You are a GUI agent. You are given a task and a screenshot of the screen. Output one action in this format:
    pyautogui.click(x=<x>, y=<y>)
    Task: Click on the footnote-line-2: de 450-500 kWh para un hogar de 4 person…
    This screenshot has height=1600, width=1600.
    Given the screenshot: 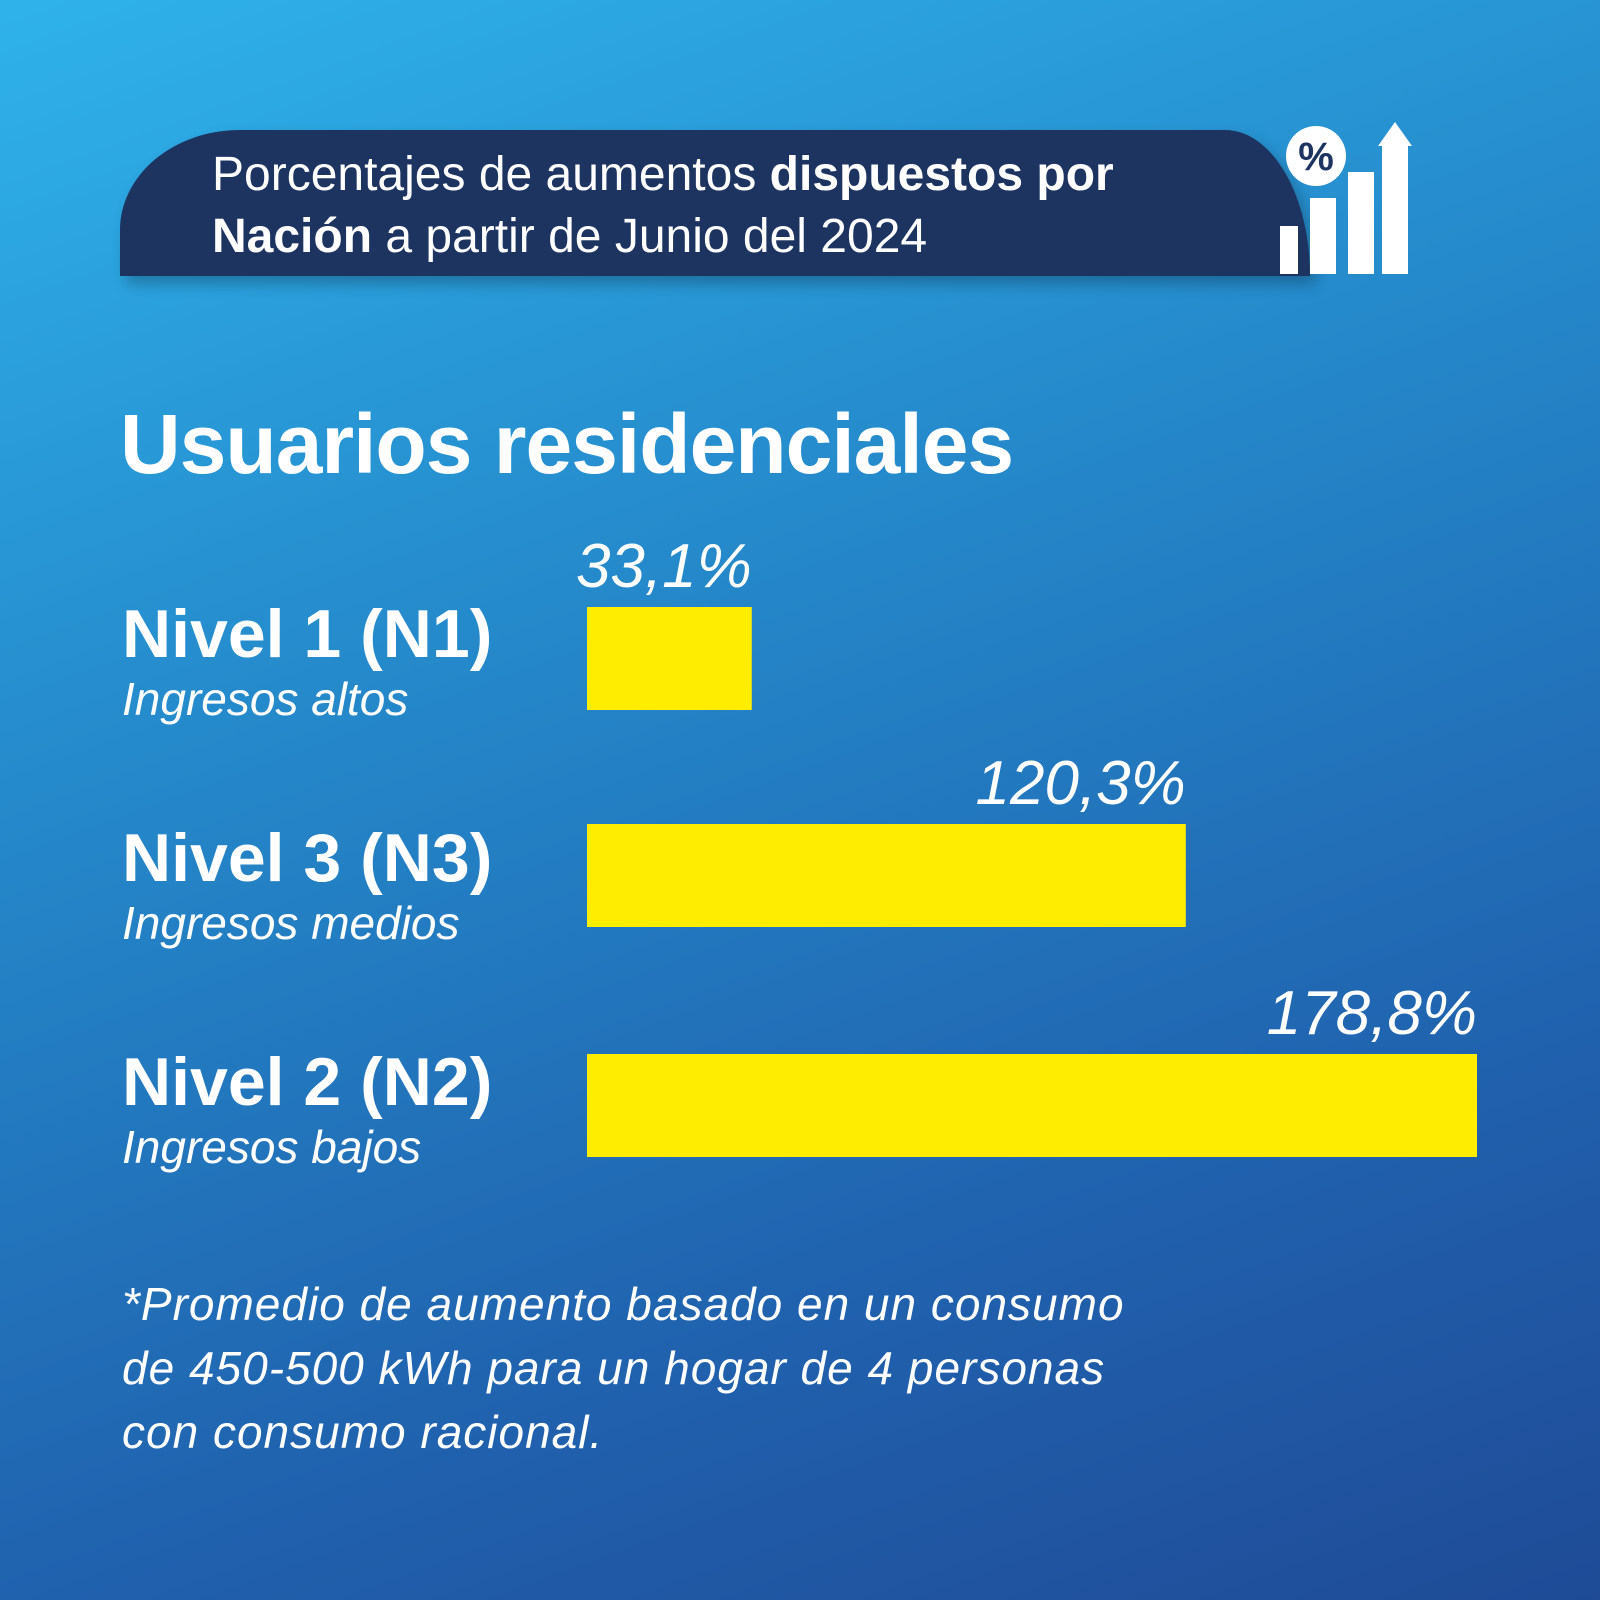 What is the action you would take?
    pyautogui.click(x=614, y=1368)
    